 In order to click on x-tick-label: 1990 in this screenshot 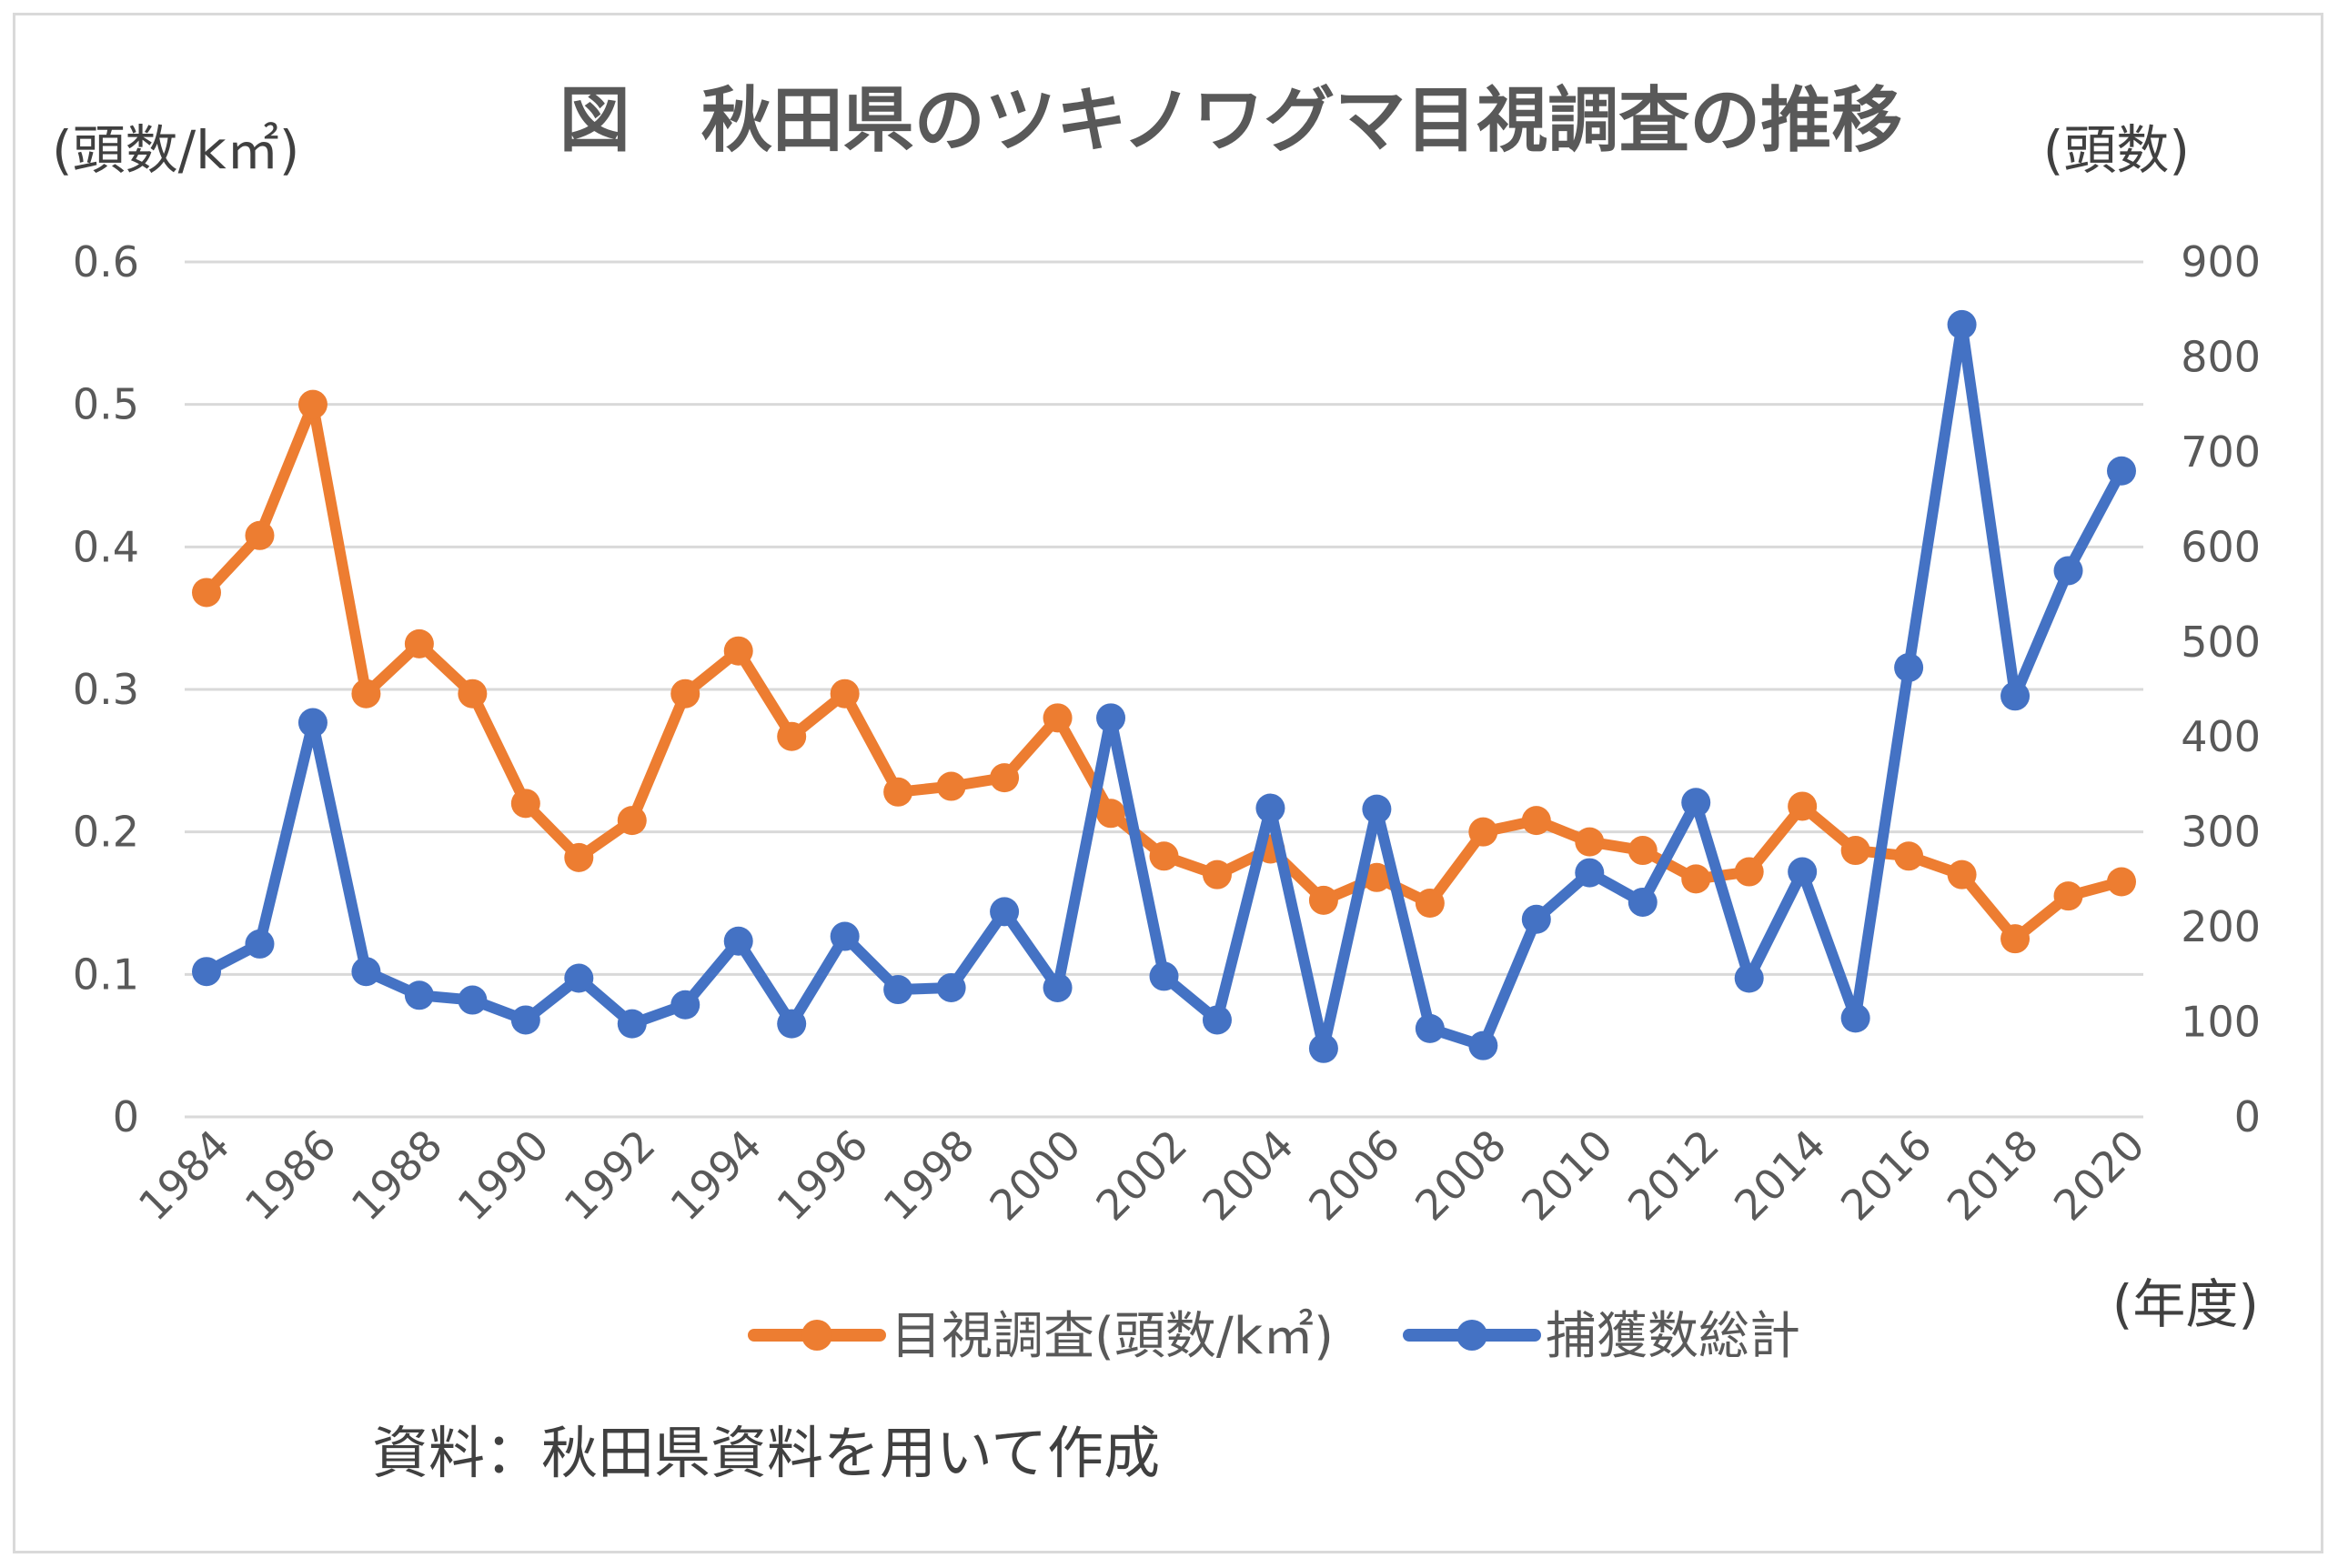, I will do `click(503, 1176)`.